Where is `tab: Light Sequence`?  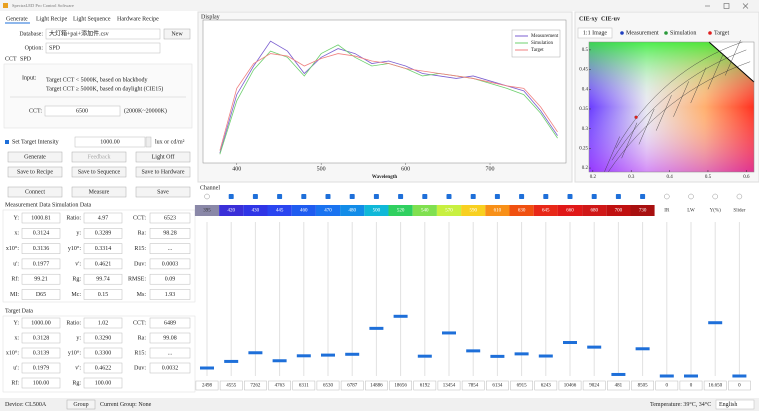
tab: Light Sequence is located at coordinates (92, 19).